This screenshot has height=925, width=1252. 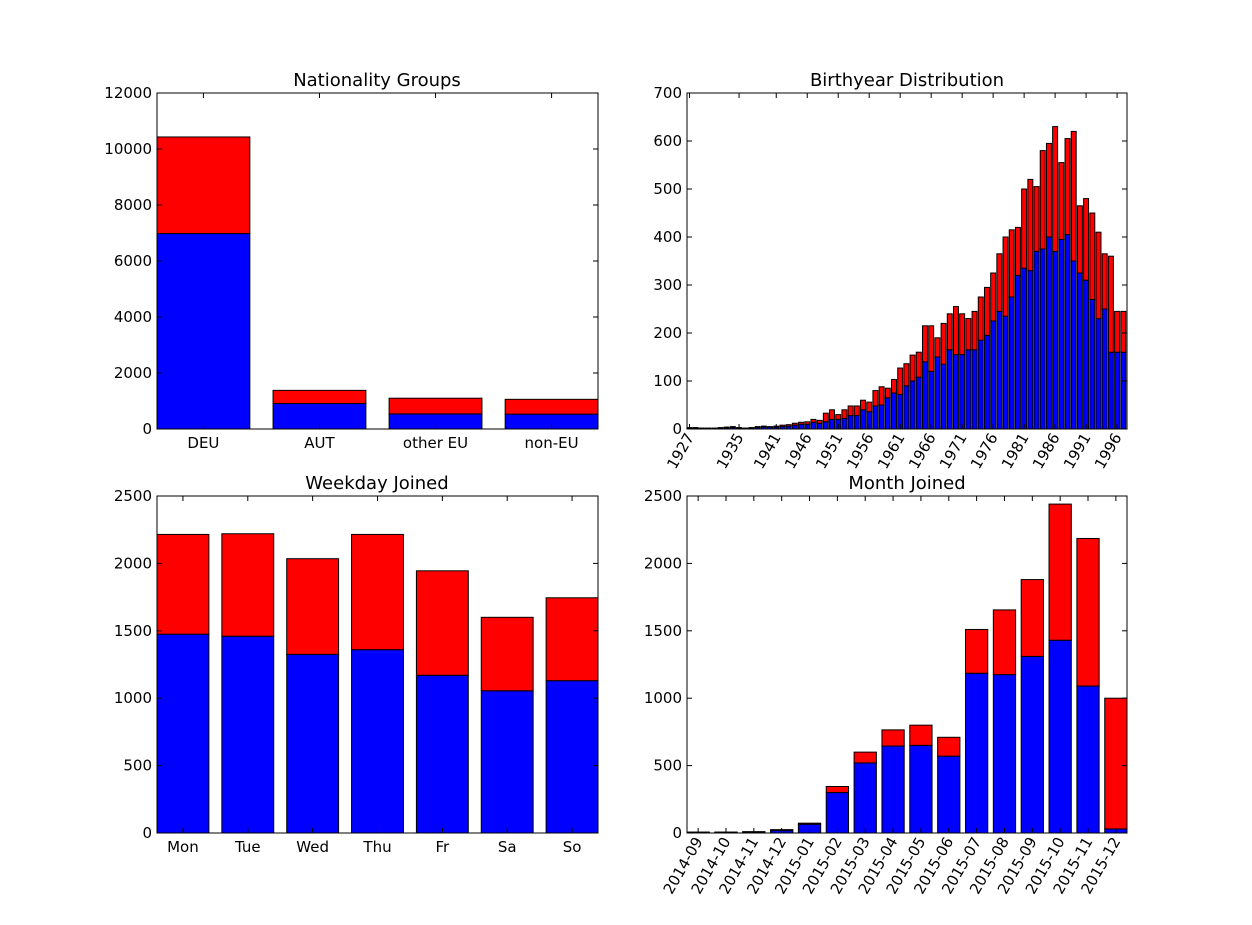 I want to click on x-tick-label: Thu, so click(x=376, y=847).